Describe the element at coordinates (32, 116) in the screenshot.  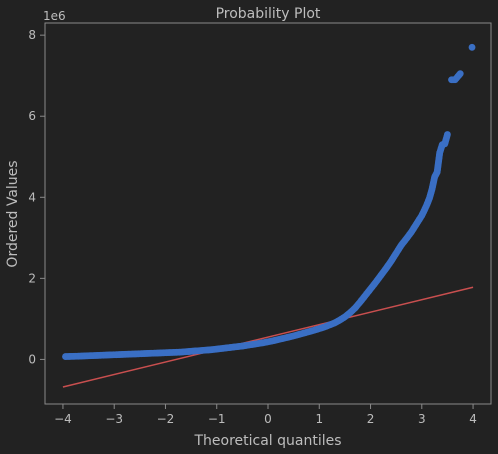
I see `y-tick-label: 6` at that location.